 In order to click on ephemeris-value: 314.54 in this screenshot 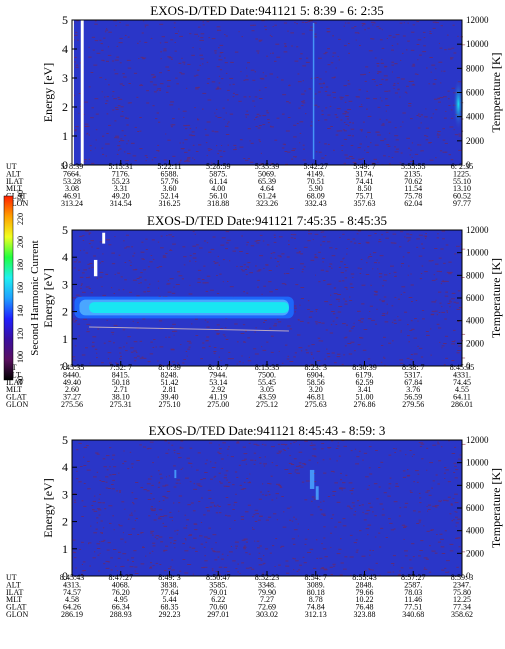, I will do `click(121, 203)`.